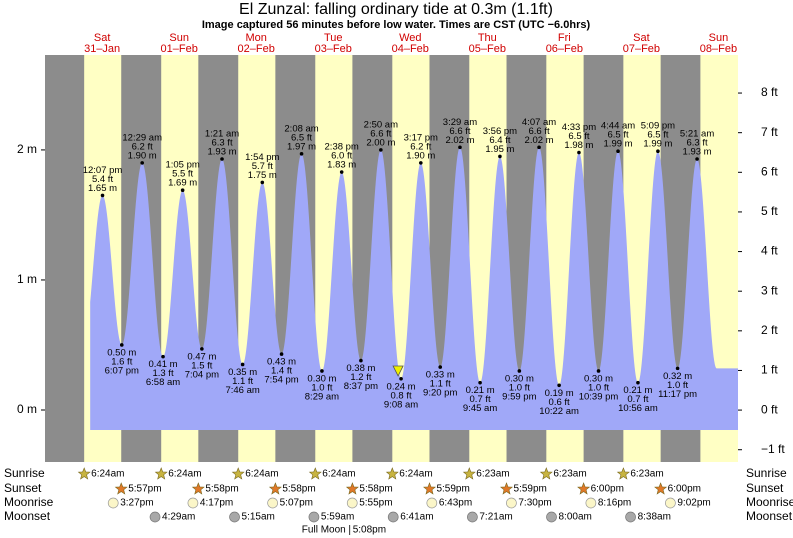 The height and width of the screenshot is (538, 793). Describe the element at coordinates (618, 126) in the screenshot. I see `extreme-time: 4:44 am` at that location.